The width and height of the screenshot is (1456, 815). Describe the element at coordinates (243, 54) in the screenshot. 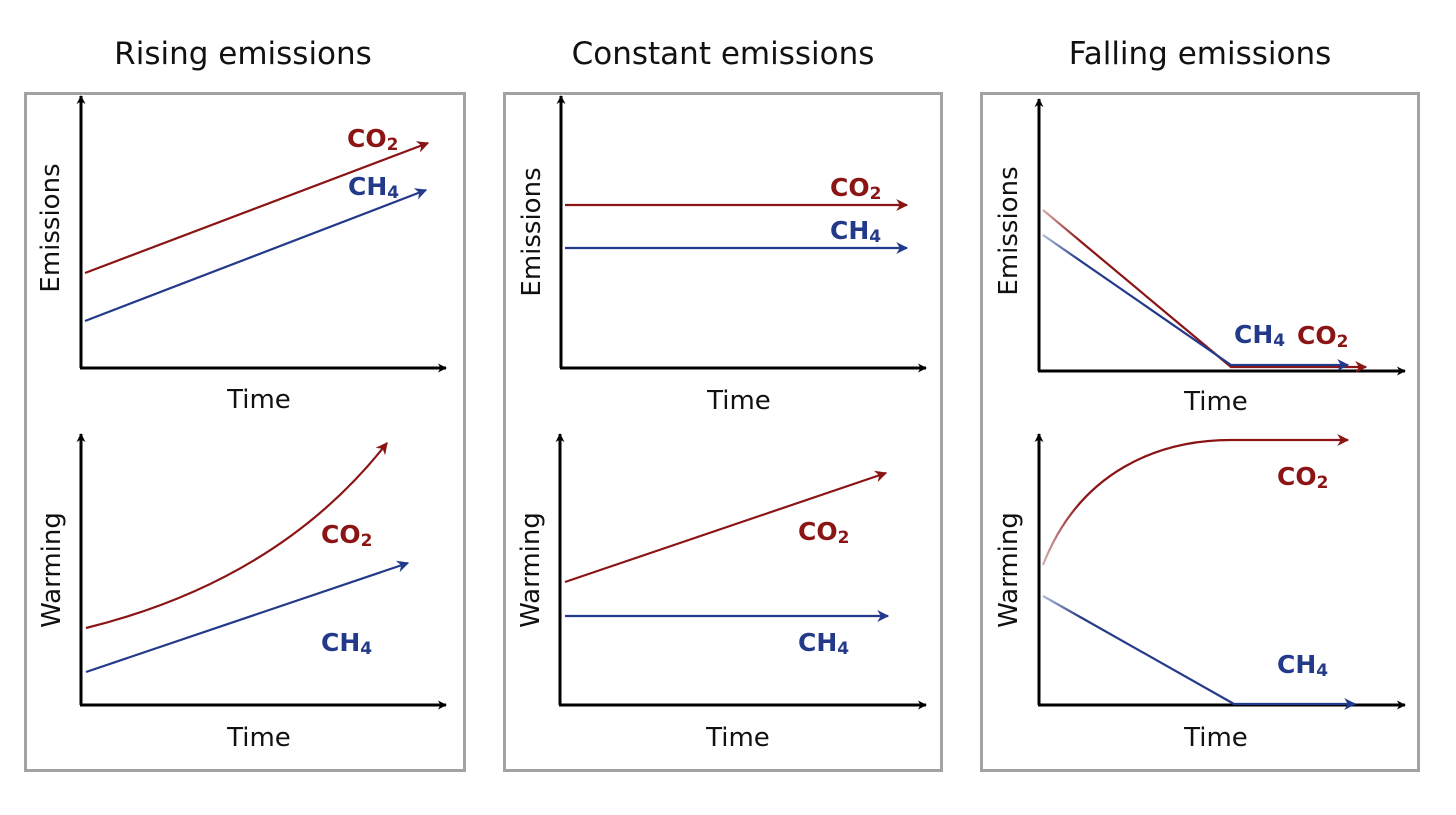

I see `panel-title-rising: Rising emissions` at that location.